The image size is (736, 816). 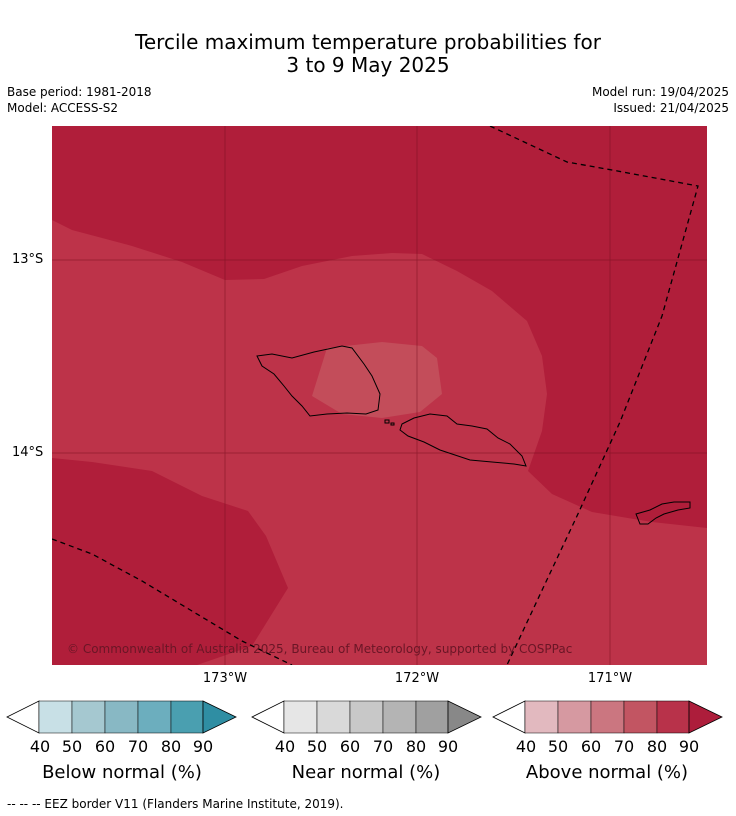 What do you see at coordinates (366, 772) in the screenshot?
I see `colorbar-label-near: Near normal (%)` at bounding box center [366, 772].